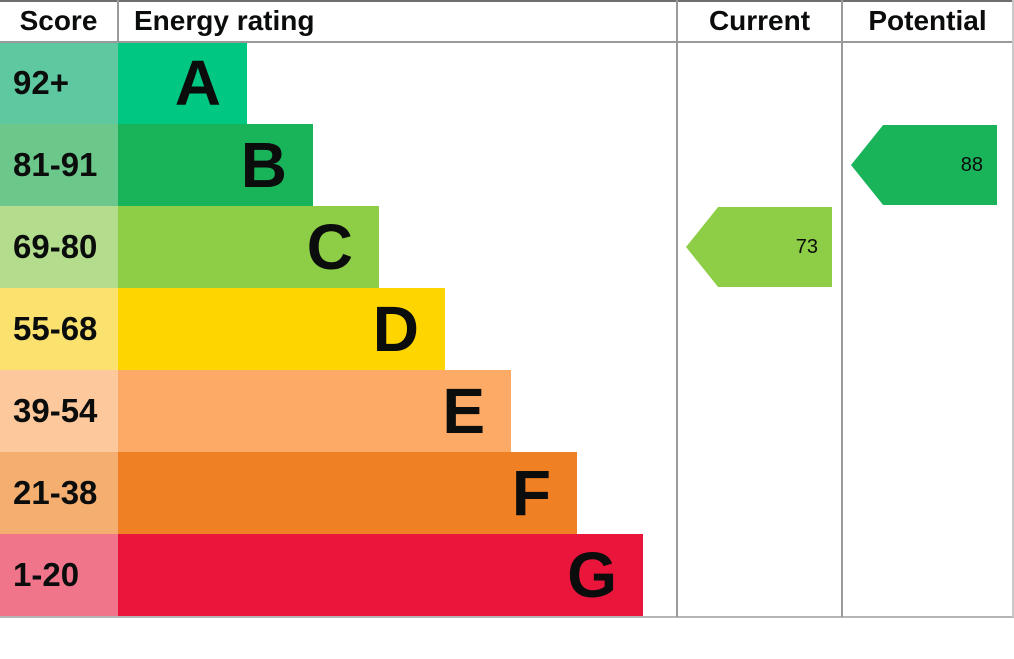  Describe the element at coordinates (677, 308) in the screenshot. I see `grid-line-current-divider` at that location.